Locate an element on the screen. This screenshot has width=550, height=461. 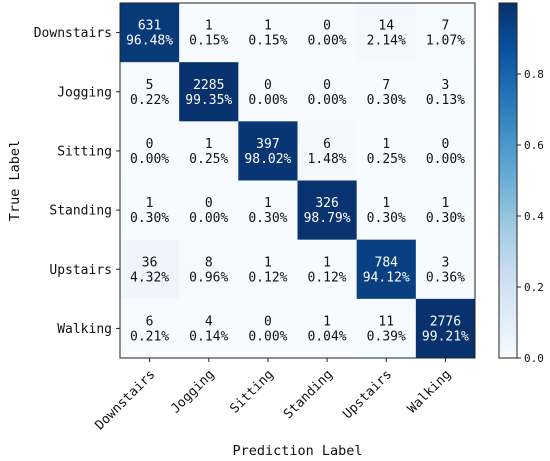
cell-percent-label: 4.32% is located at coordinates (149, 277).